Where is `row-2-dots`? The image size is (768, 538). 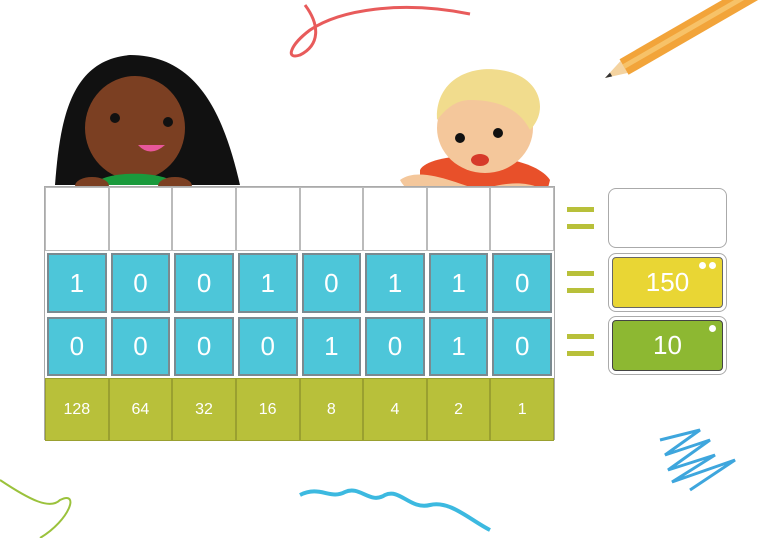
row-2-dots is located at coordinates (712, 328).